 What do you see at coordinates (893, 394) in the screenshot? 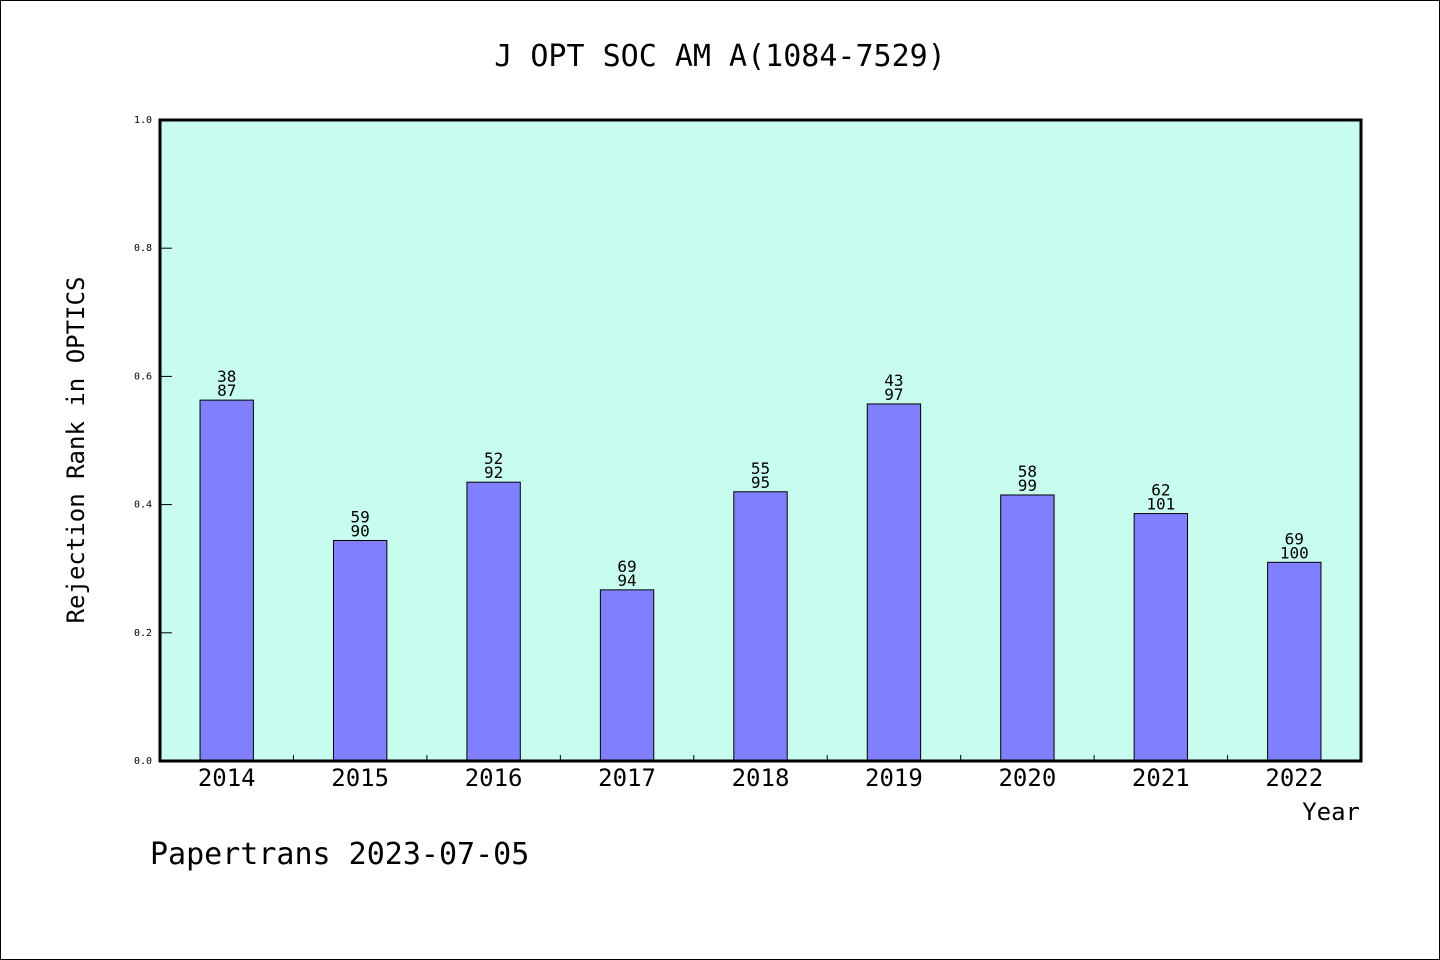
I see `data-label-total-2019: 97` at bounding box center [893, 394].